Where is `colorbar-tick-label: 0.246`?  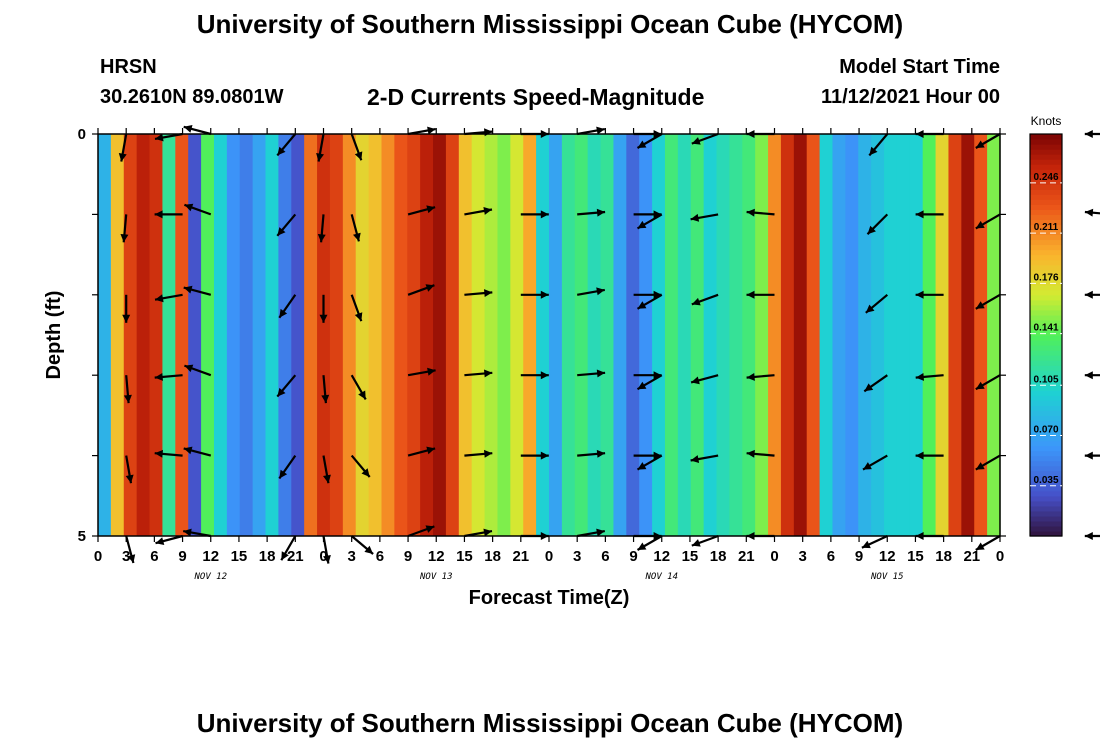
colorbar-tick-label: 0.246 is located at coordinates (1045, 177).